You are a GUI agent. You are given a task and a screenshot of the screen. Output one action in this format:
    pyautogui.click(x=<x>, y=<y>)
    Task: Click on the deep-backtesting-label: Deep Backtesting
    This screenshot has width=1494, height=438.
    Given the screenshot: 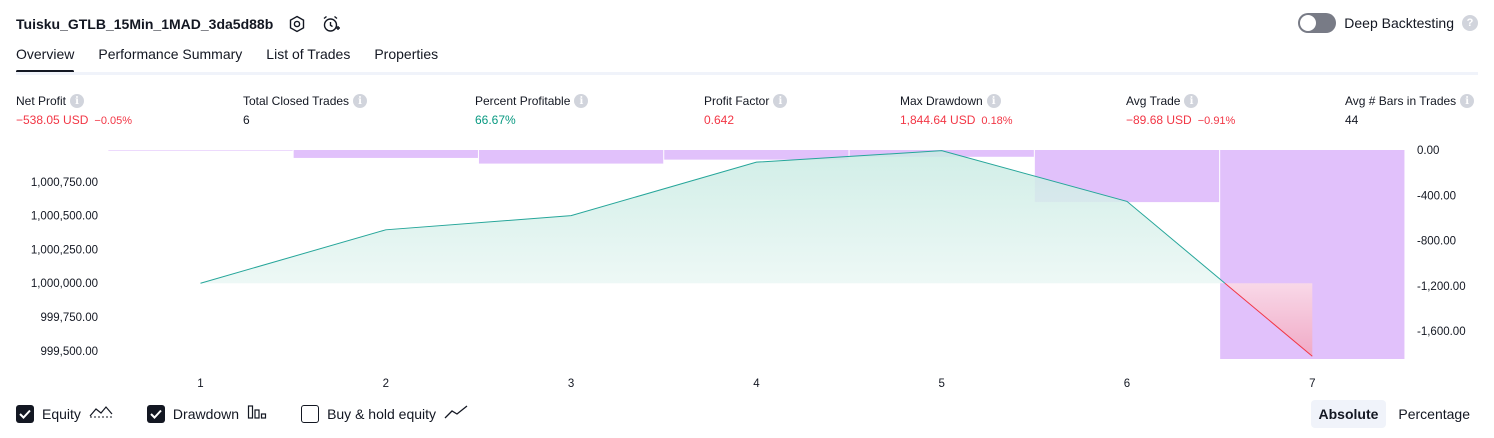 What is the action you would take?
    pyautogui.click(x=1399, y=23)
    